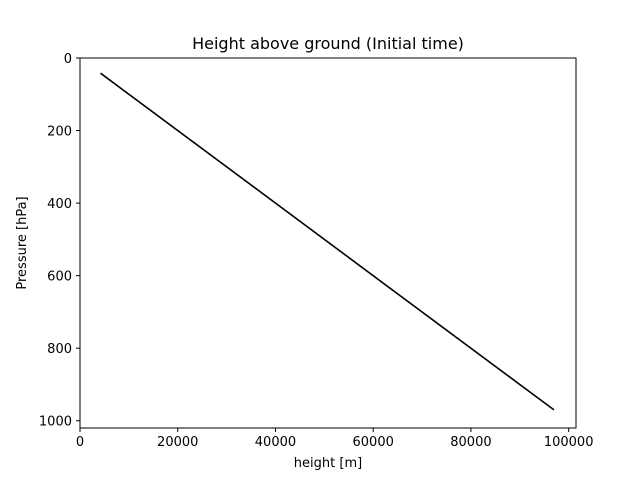  I want to click on x-tick-label: 0, so click(80, 442).